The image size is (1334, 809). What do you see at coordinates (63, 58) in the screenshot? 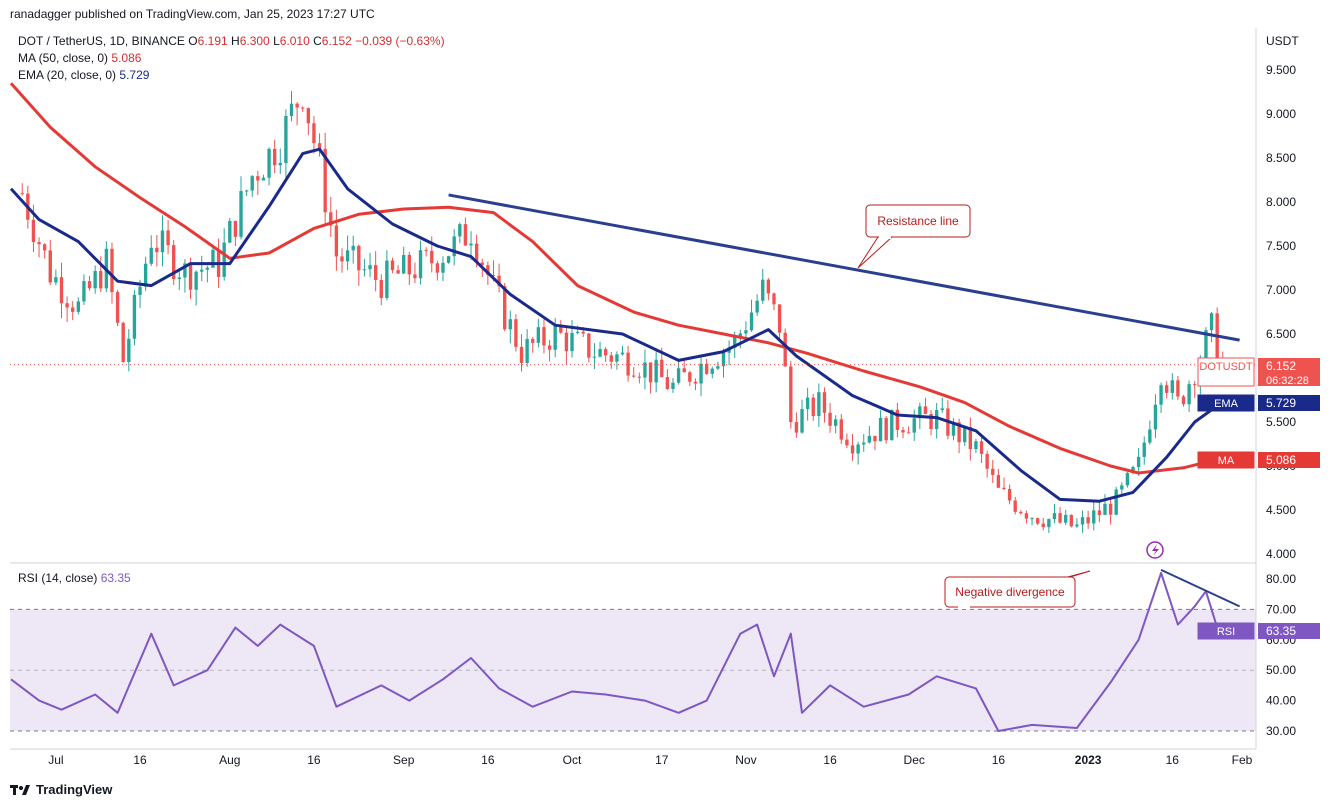
I see `ma-legend-label: MA (50, close, 0)` at bounding box center [63, 58].